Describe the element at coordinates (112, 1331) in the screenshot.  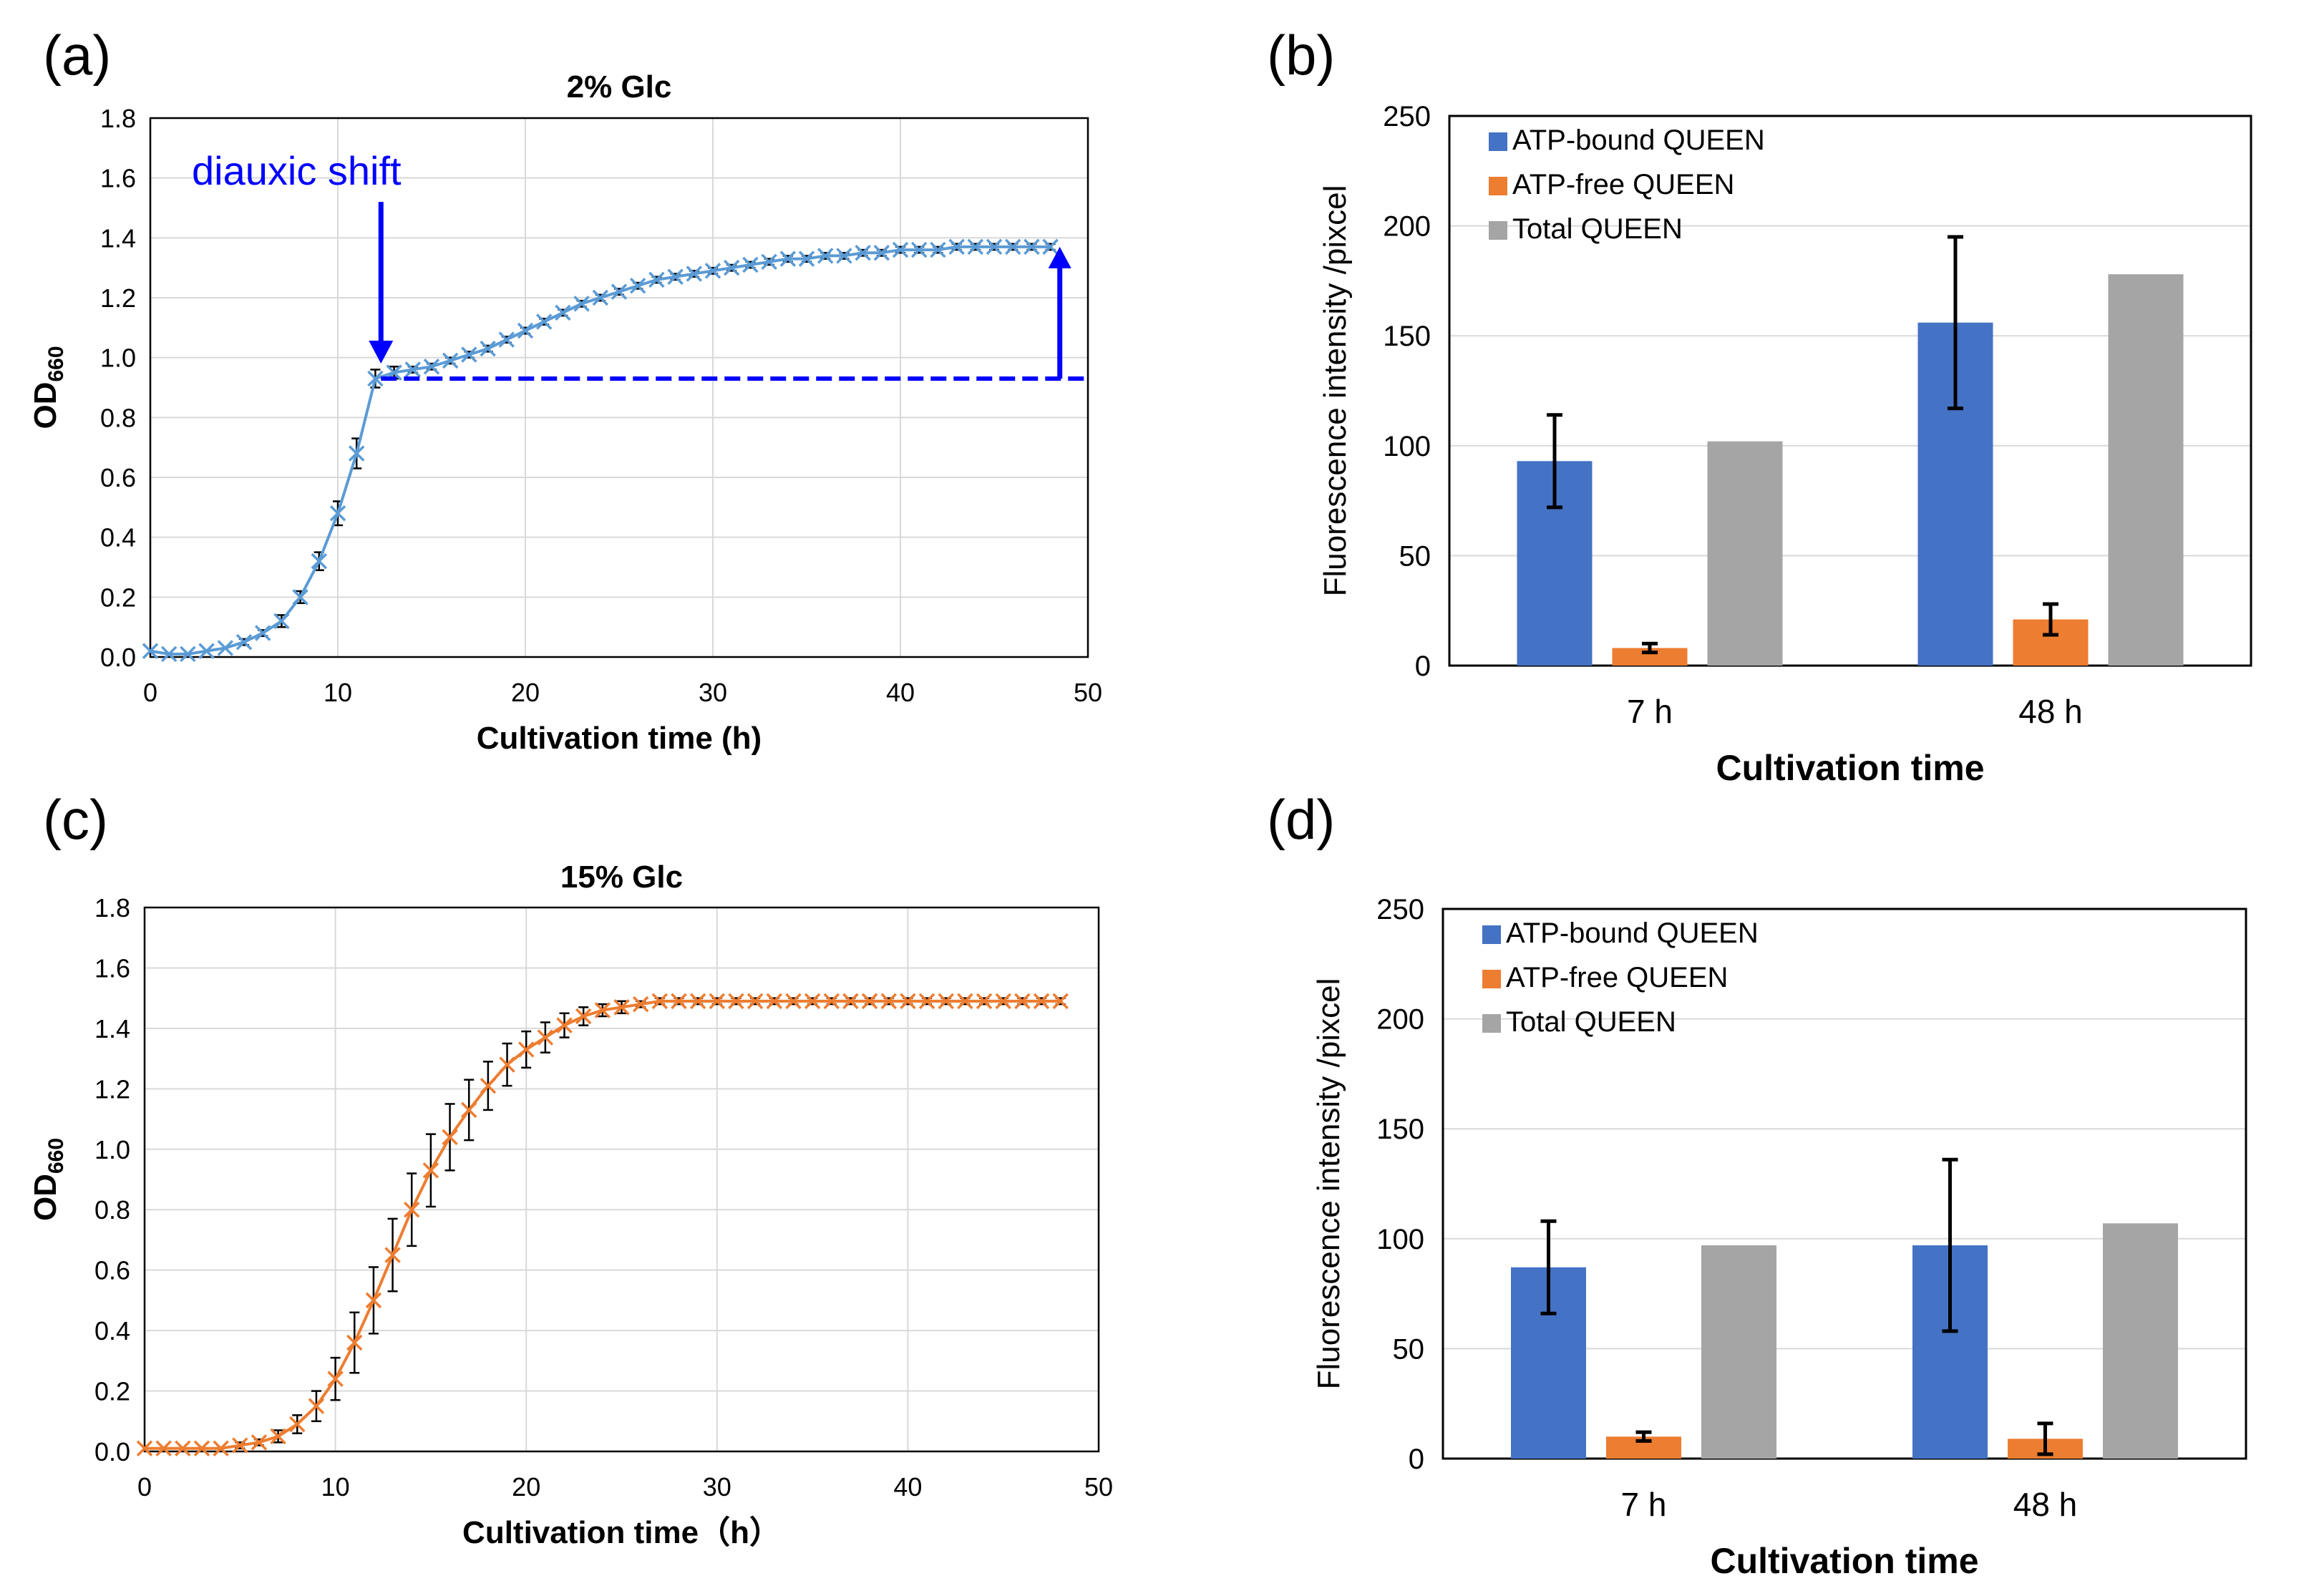
I see `y-tick-label: 0.4` at that location.